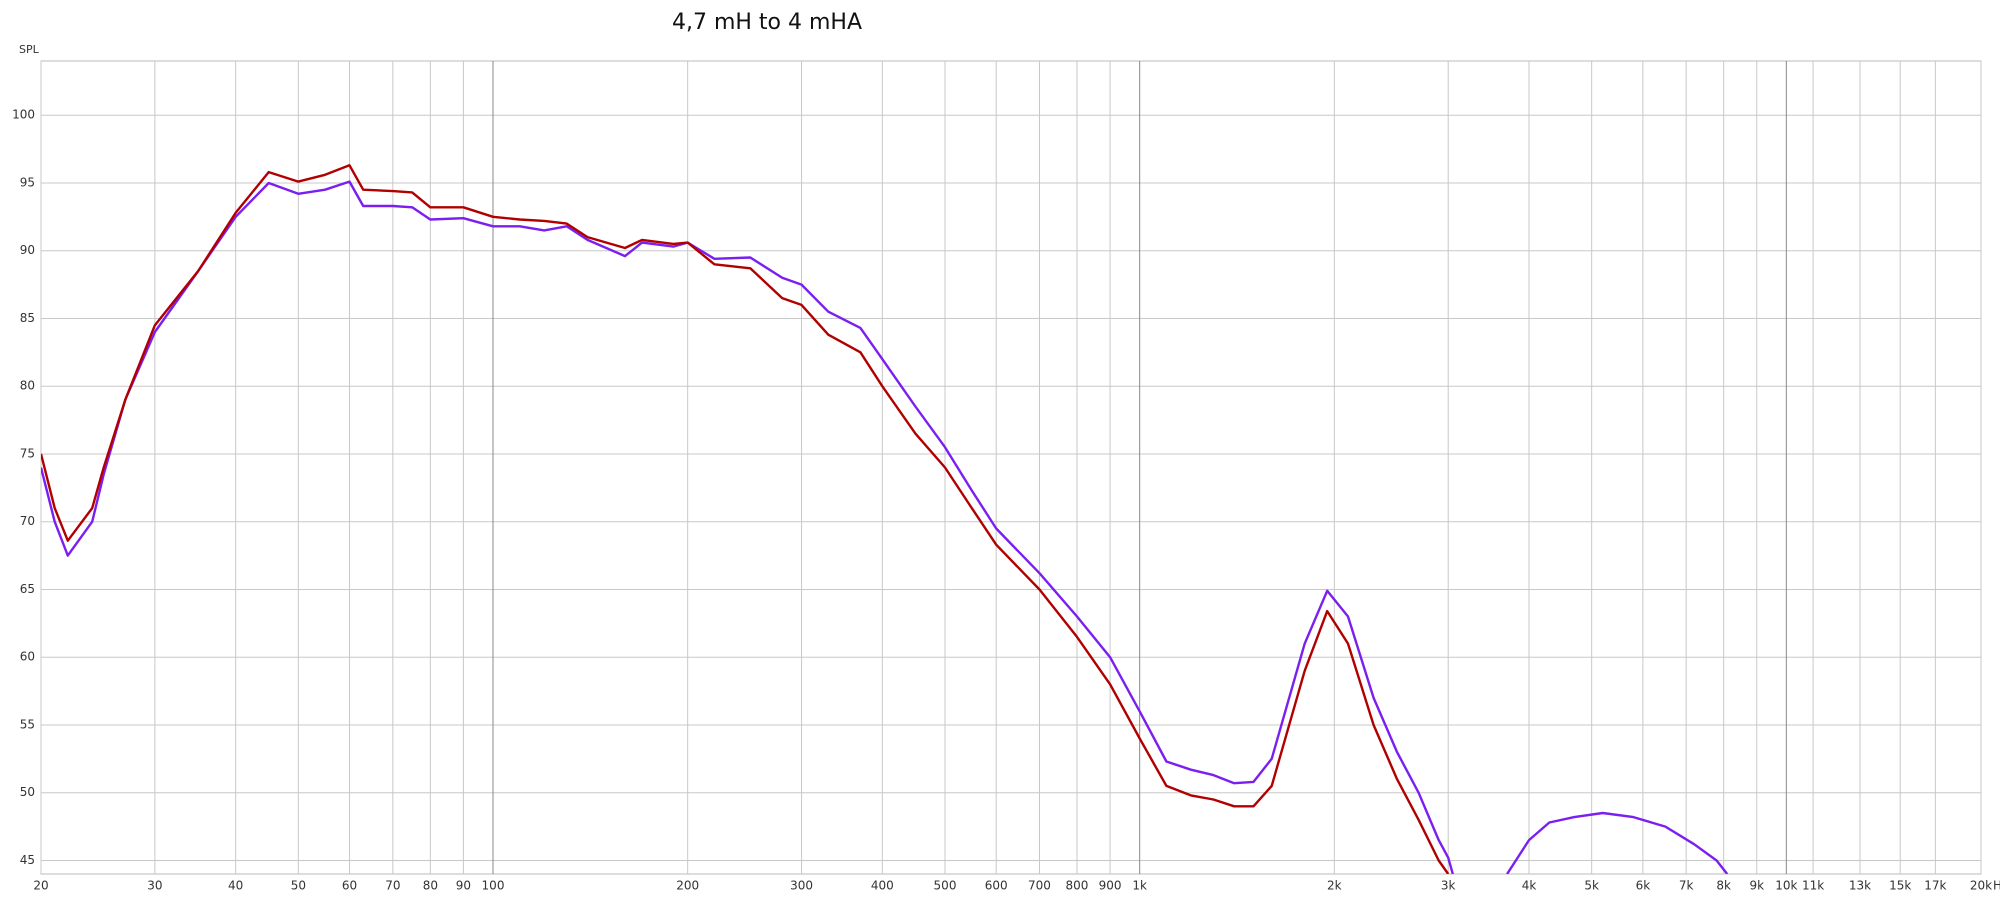  What do you see at coordinates (1334, 886) in the screenshot?
I see `x-tick-label: 2k` at bounding box center [1334, 886].